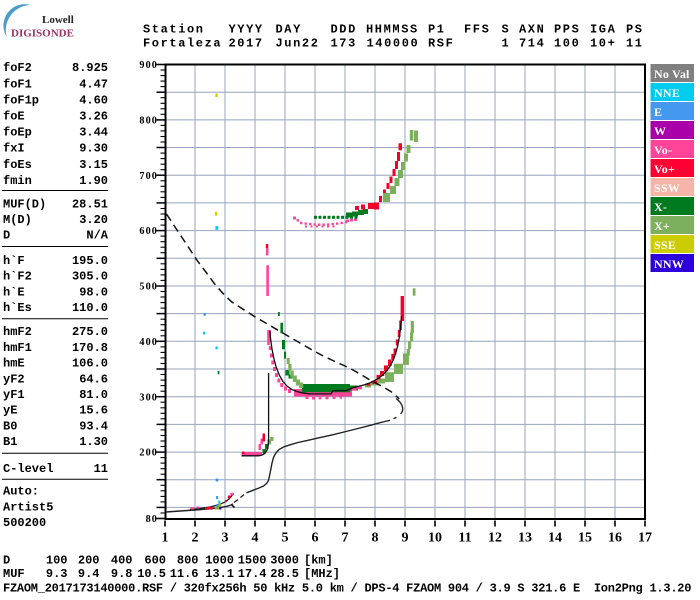 The height and width of the screenshot is (600, 700). Describe the element at coordinates (93, 220) in the screenshot. I see `svg-text: 3.20` at that location.